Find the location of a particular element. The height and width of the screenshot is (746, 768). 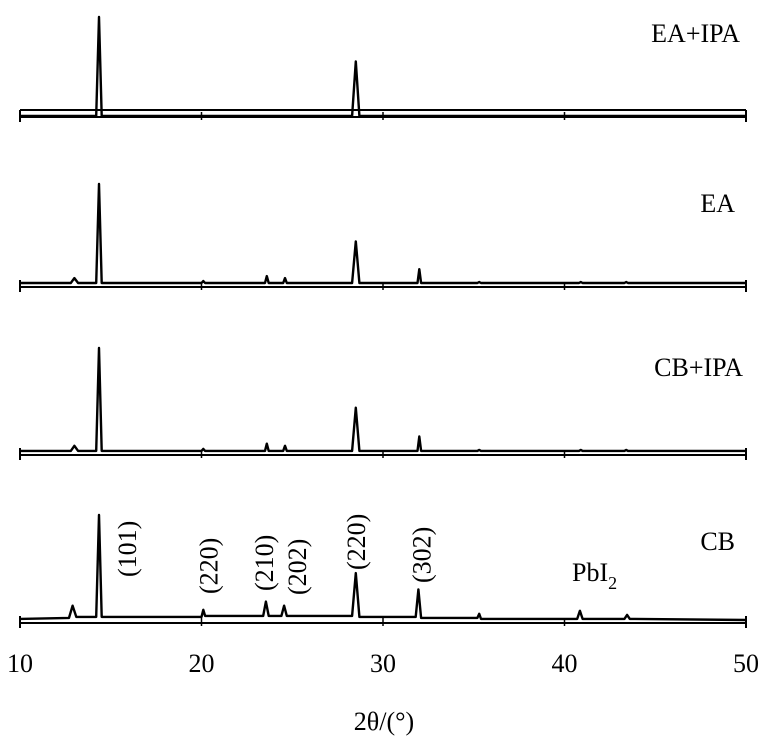

pbi2-annotation: PbI2 is located at coordinates (594, 575).